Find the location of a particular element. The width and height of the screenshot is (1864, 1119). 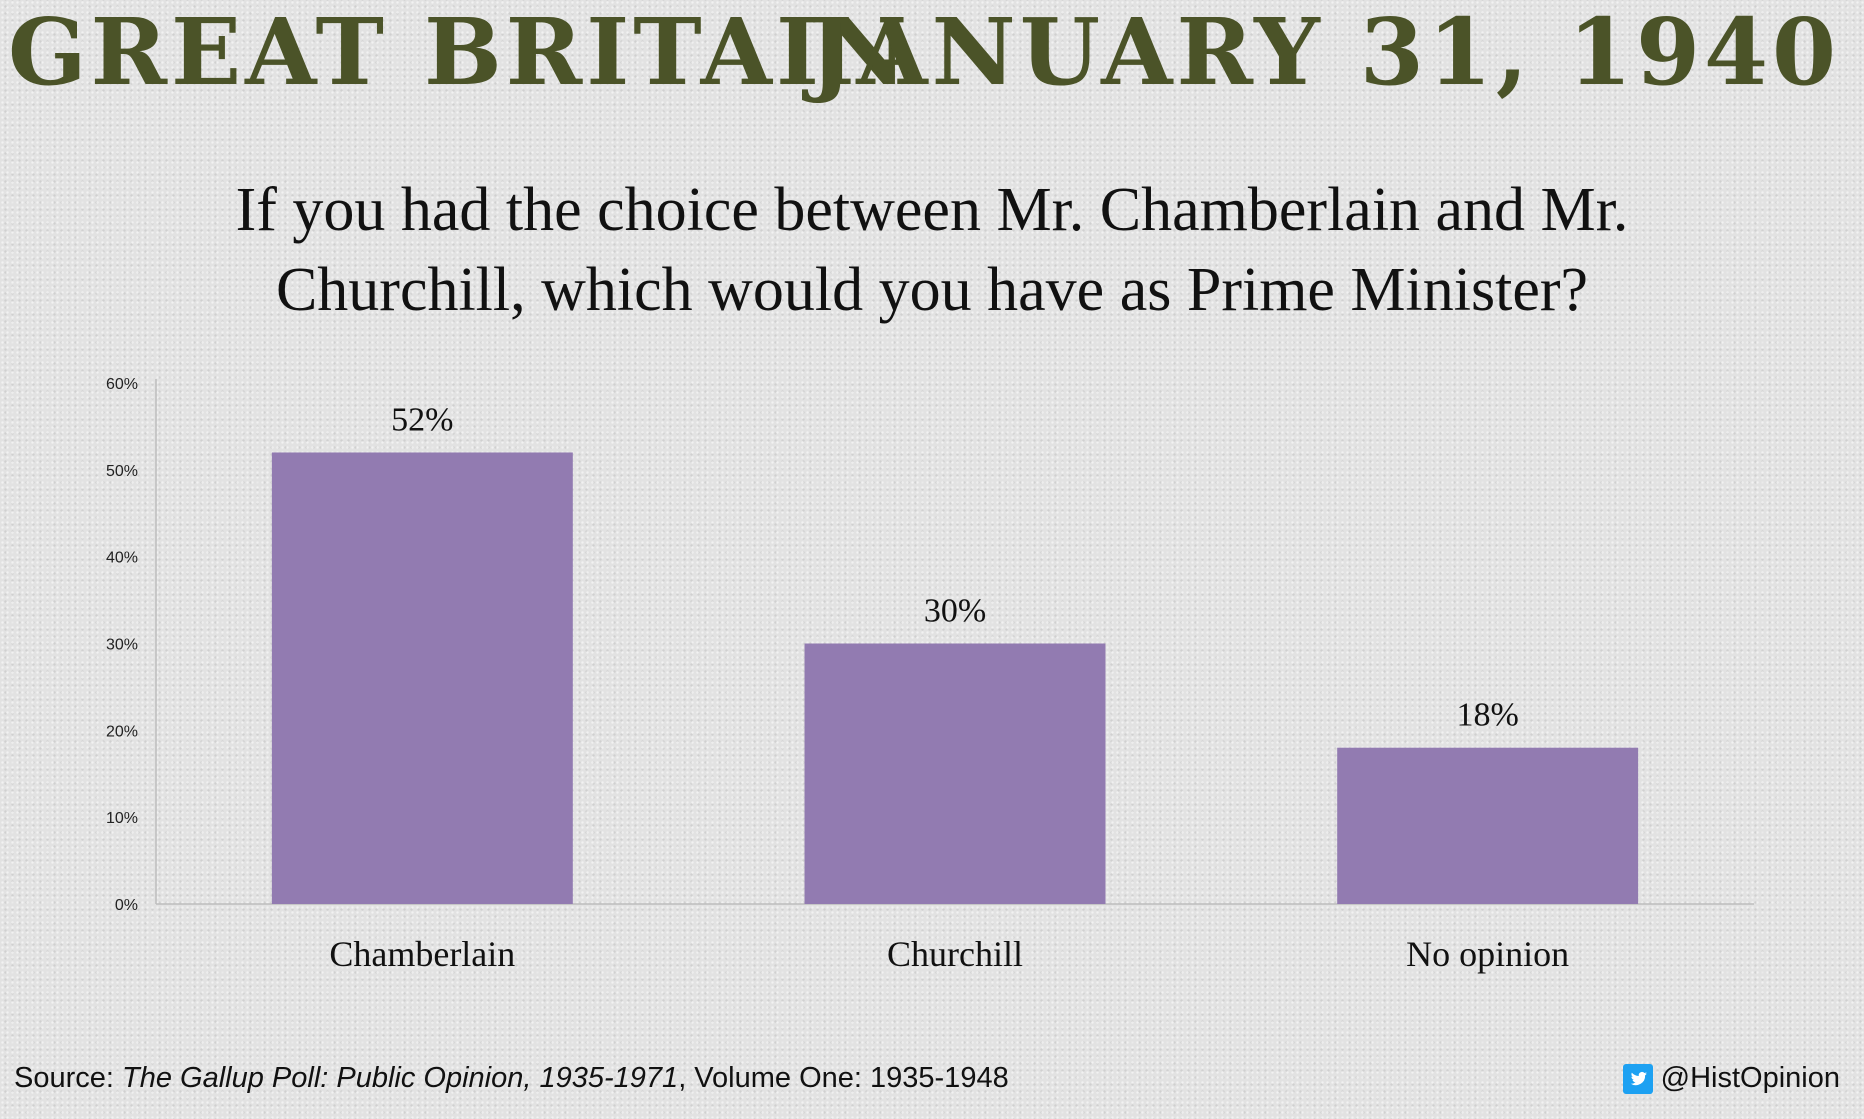

y-tick-label: 10% is located at coordinates (122, 818).